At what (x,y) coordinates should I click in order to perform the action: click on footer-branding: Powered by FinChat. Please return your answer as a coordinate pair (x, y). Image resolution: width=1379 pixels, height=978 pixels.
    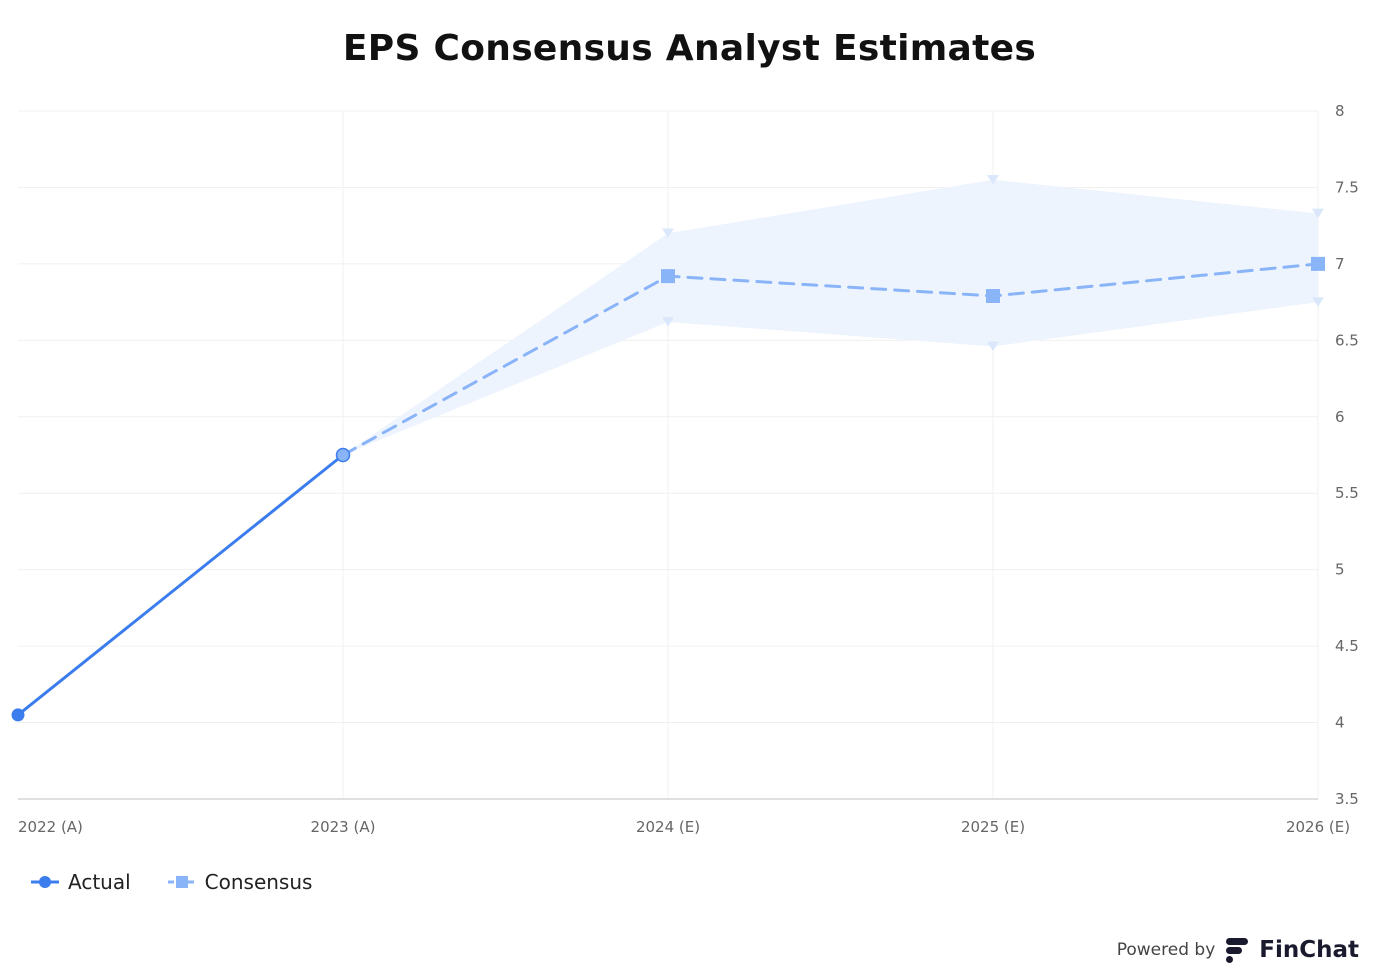
    Looking at the image, I should click on (1238, 950).